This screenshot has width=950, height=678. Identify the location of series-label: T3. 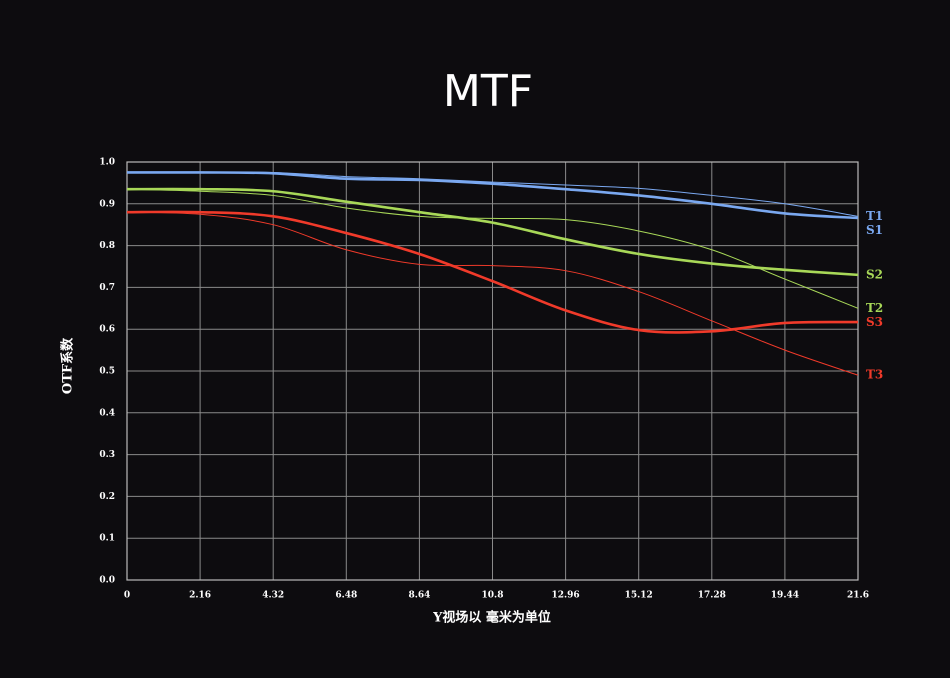
(874, 375).